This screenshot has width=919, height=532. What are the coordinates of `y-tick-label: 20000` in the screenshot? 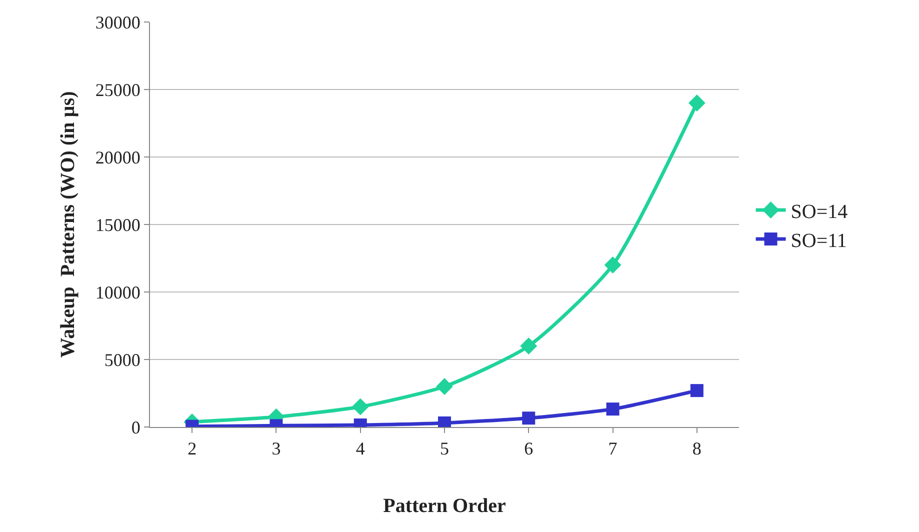 It's located at (117, 157).